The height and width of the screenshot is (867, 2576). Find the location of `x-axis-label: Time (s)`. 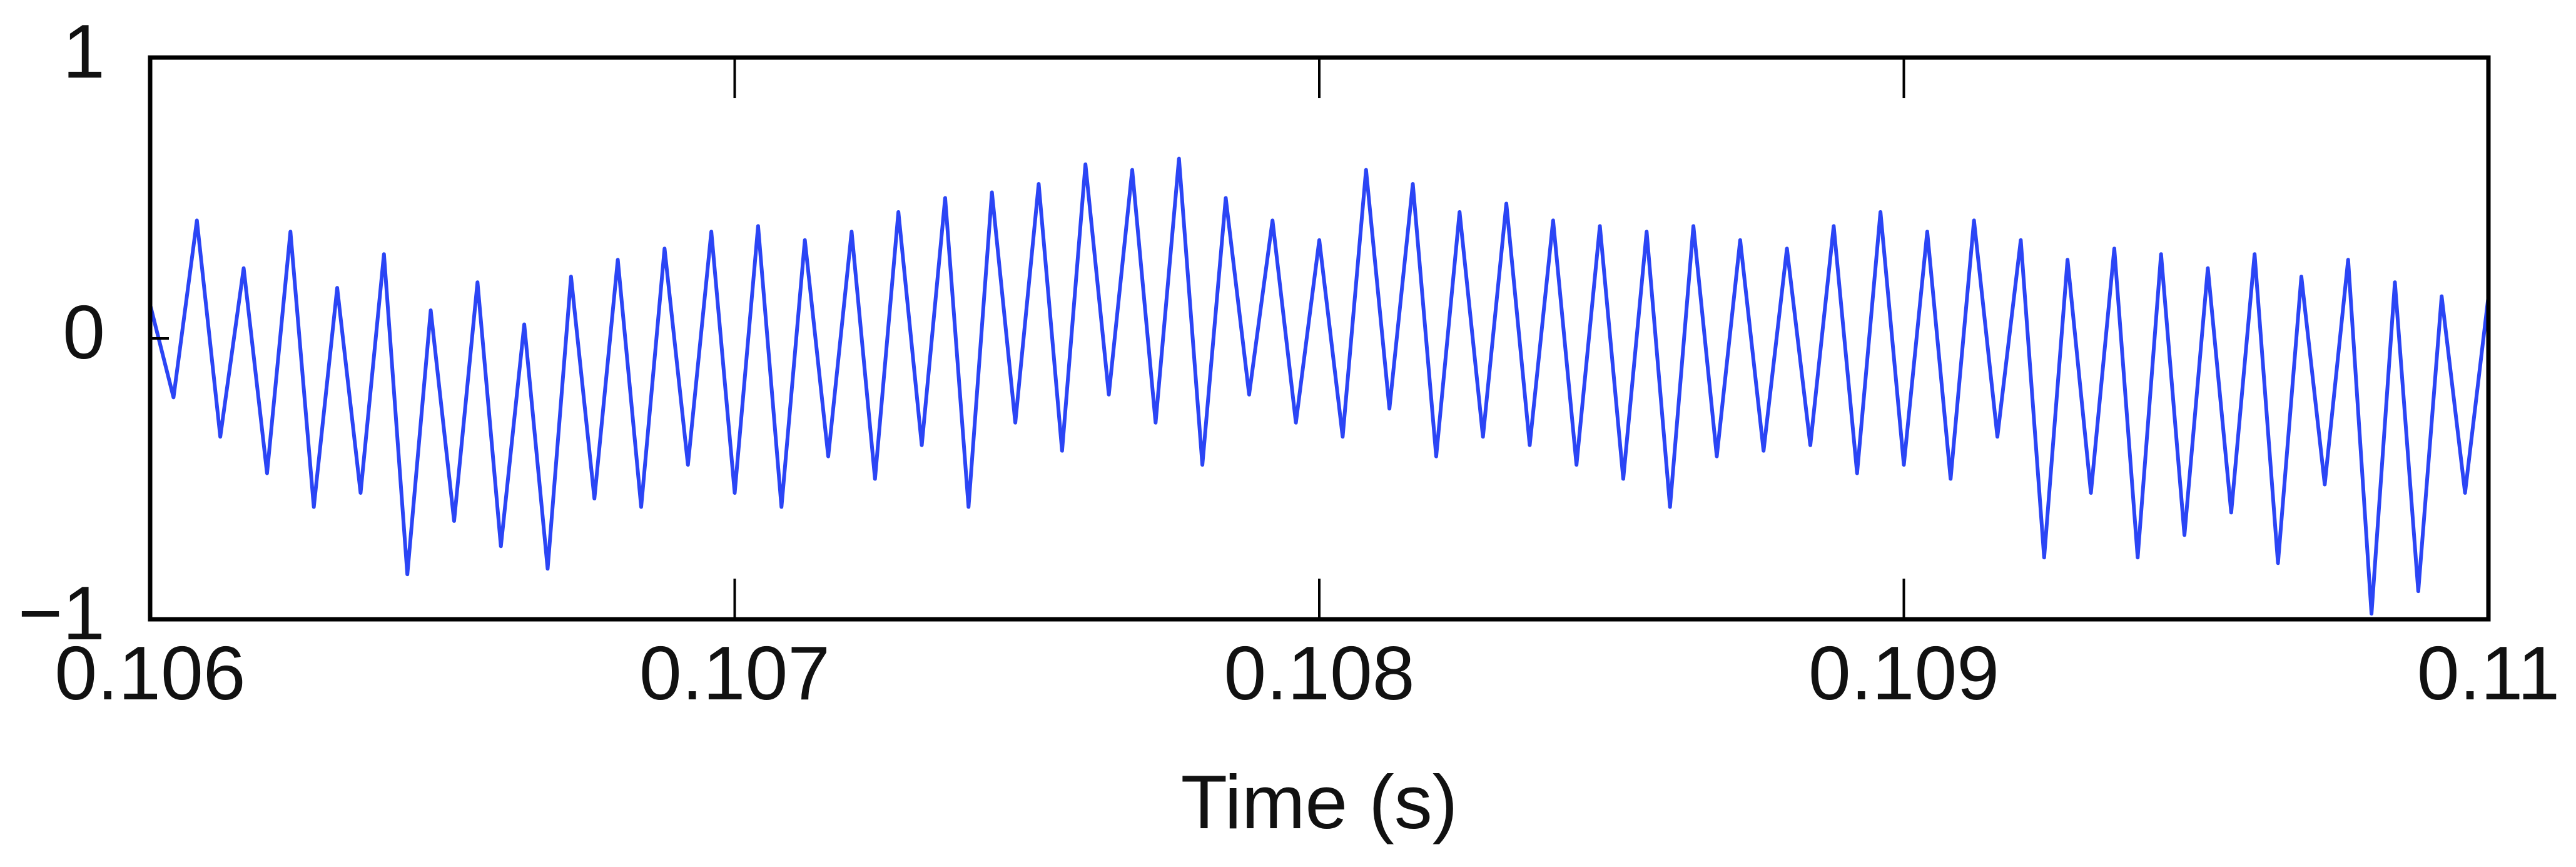

x-axis-label: Time (s) is located at coordinates (1319, 801).